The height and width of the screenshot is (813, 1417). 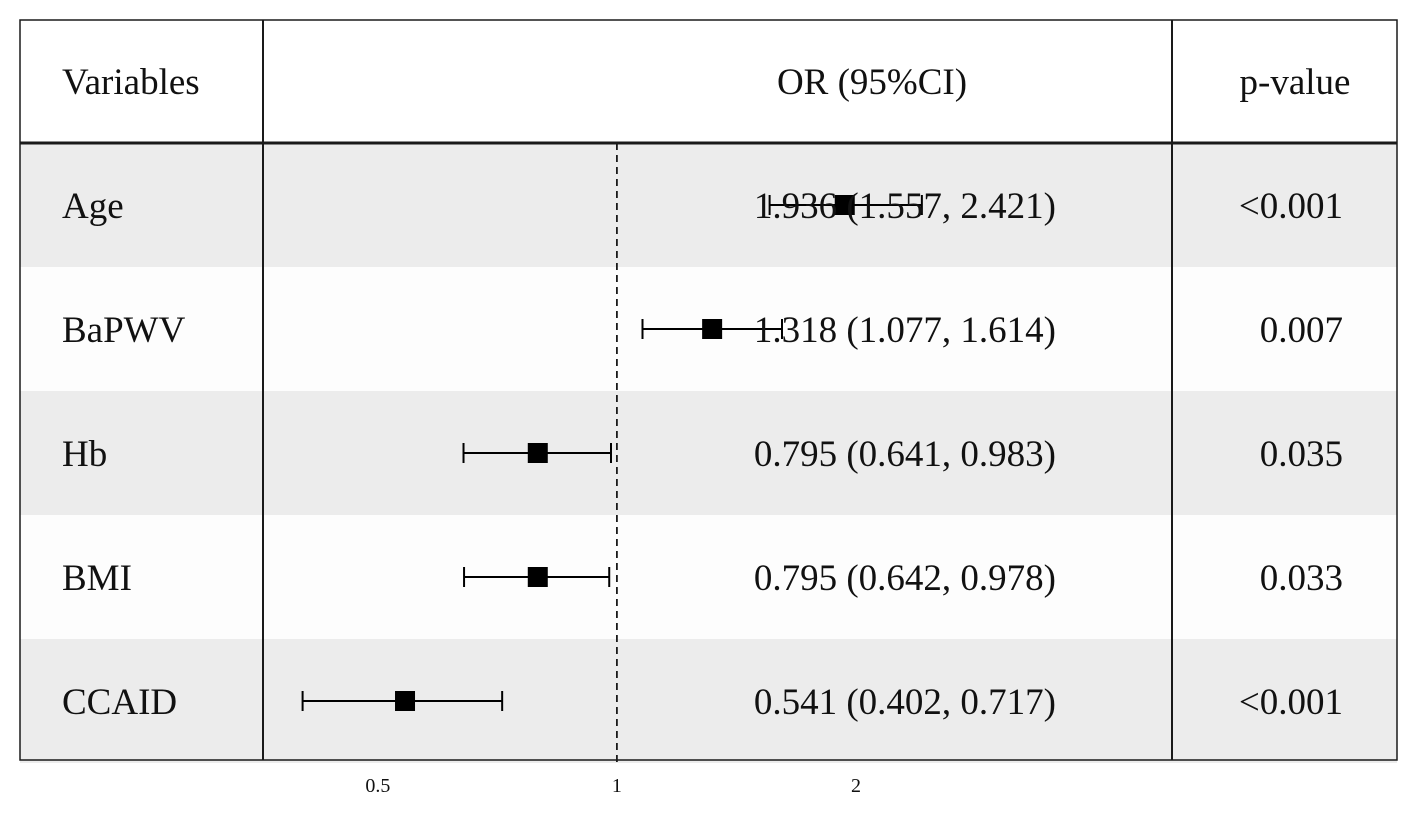 I want to click on variable-label: BMI, so click(x=97, y=578).